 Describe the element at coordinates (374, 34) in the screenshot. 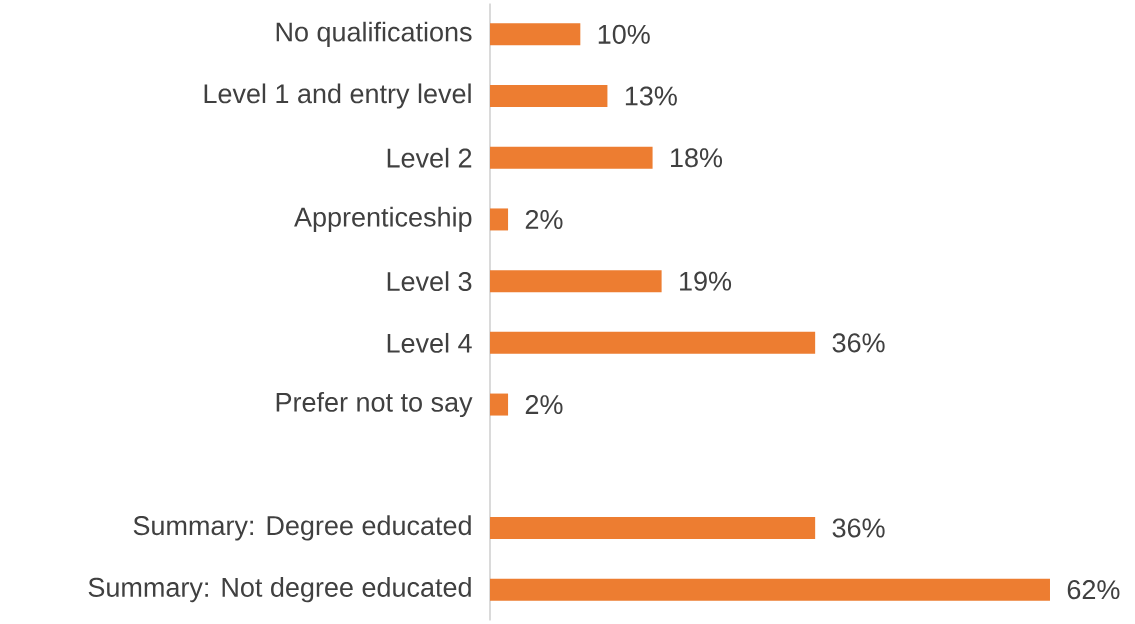

I see `y-tick-label: No qualifications` at that location.